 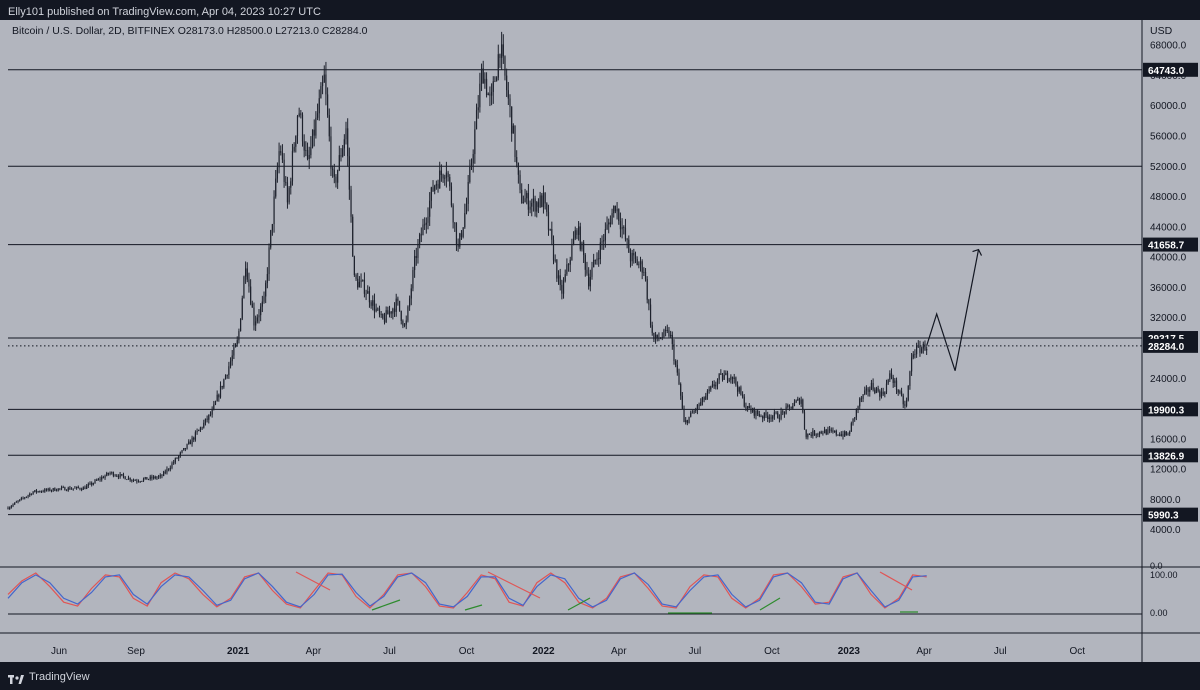 I want to click on price-tick-label: 40000.0, so click(x=1168, y=258).